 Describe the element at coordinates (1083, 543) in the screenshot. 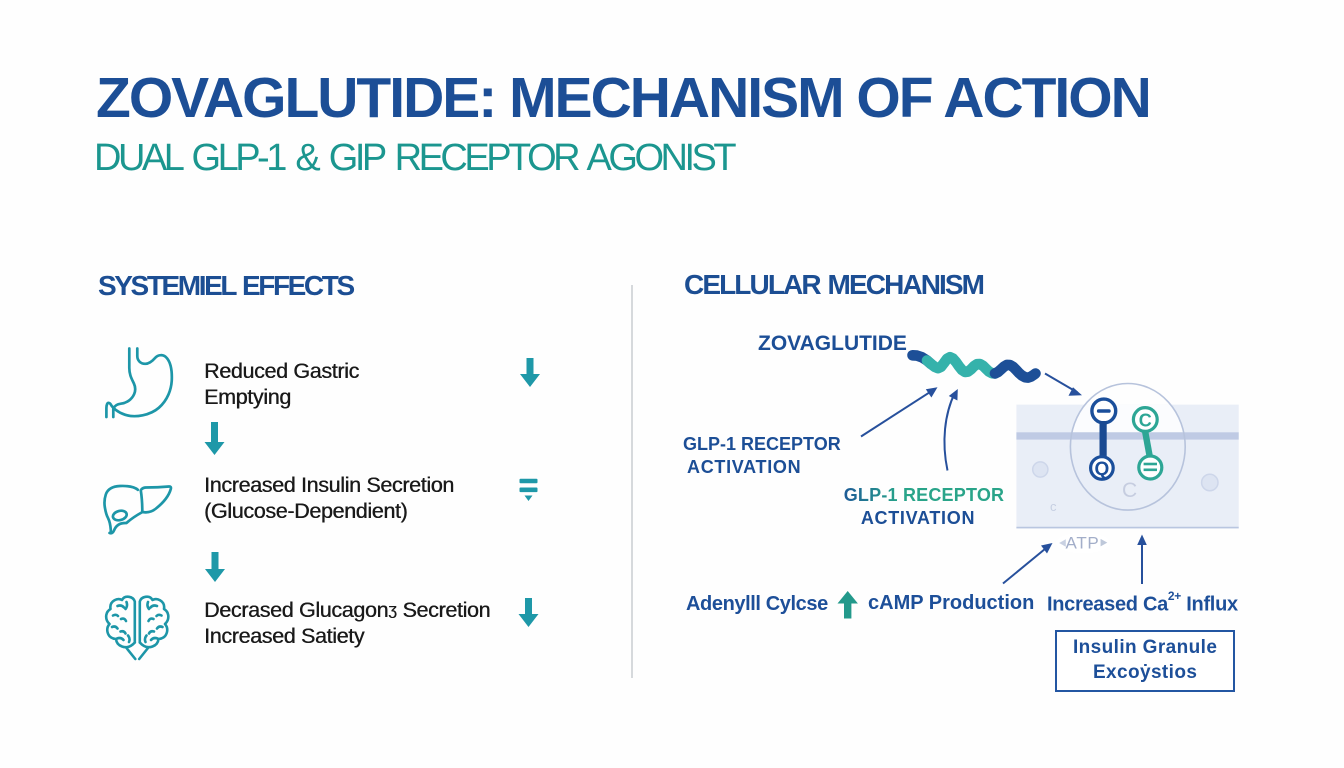

I see `svg-text: ATP` at that location.